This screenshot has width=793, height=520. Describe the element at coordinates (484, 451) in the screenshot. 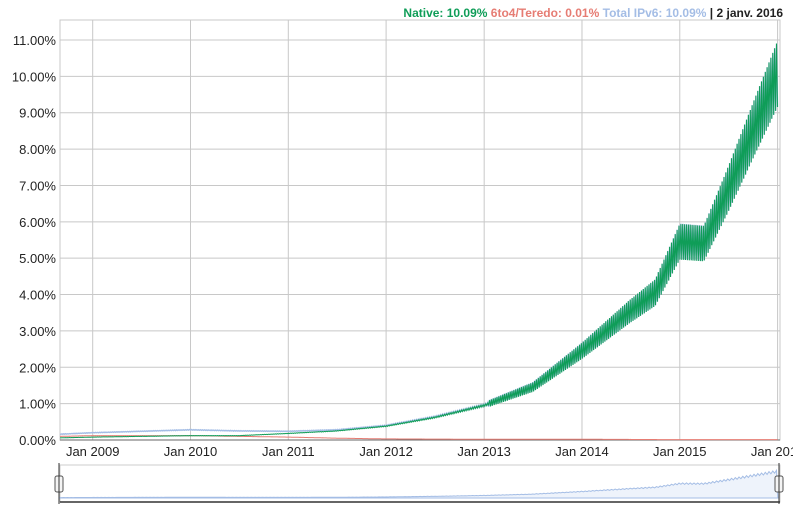

I see `x-tick-label: Jan 2013` at that location.